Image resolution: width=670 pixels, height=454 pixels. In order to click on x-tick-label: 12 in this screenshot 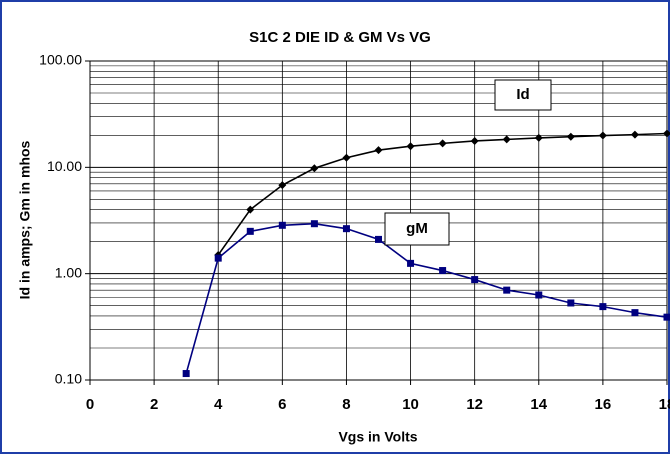, I will do `click(474, 404)`.